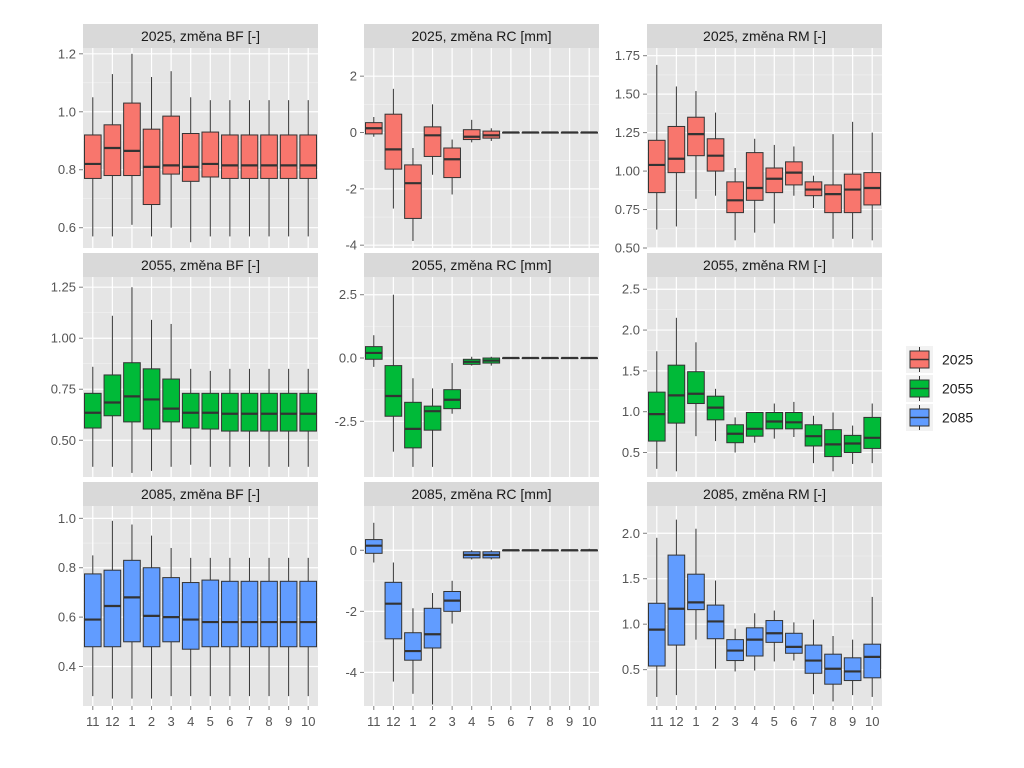 This screenshot has width=1024, height=768. I want to click on x-tick-label: 11, so click(93, 721).